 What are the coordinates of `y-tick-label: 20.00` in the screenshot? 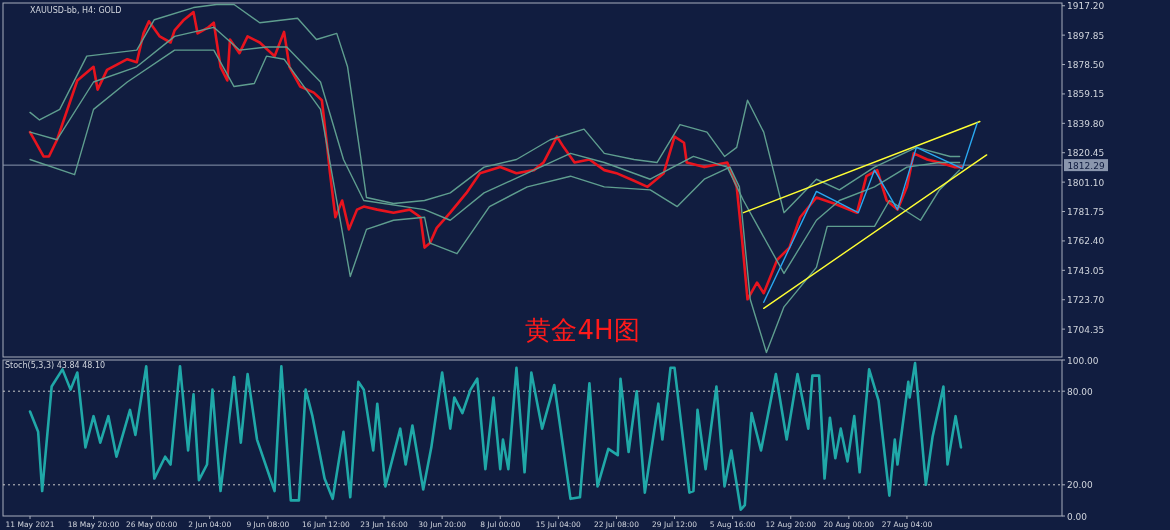 It's located at (1080, 485).